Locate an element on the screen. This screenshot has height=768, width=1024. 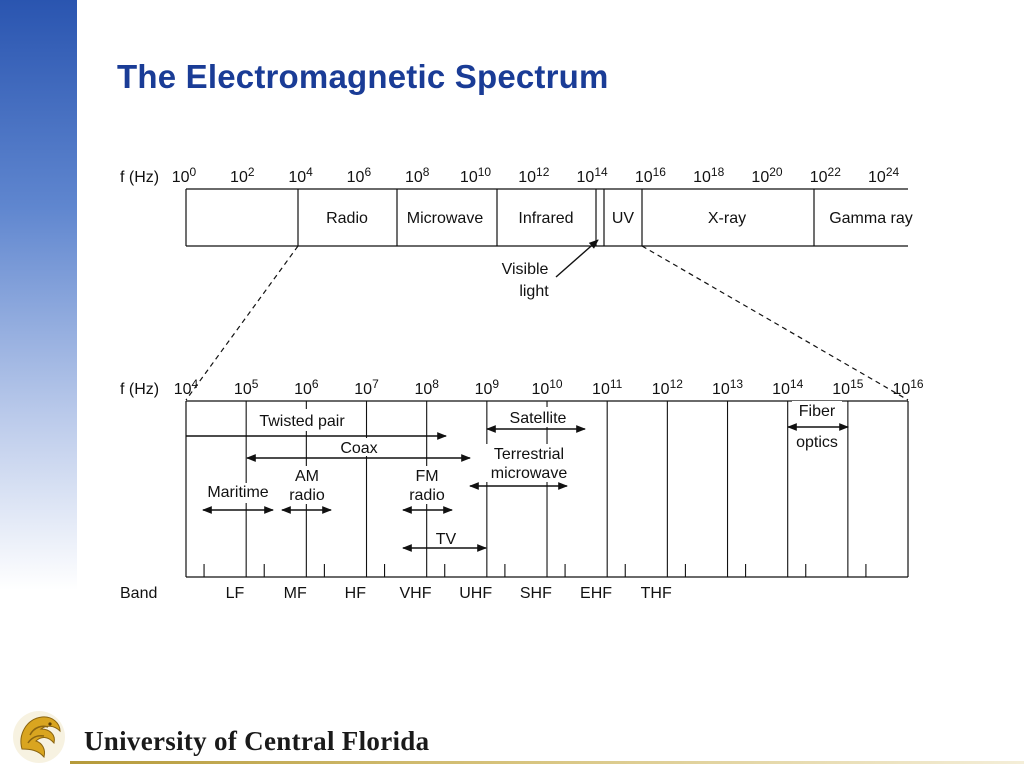
band-label: HF is located at coordinates (356, 593).